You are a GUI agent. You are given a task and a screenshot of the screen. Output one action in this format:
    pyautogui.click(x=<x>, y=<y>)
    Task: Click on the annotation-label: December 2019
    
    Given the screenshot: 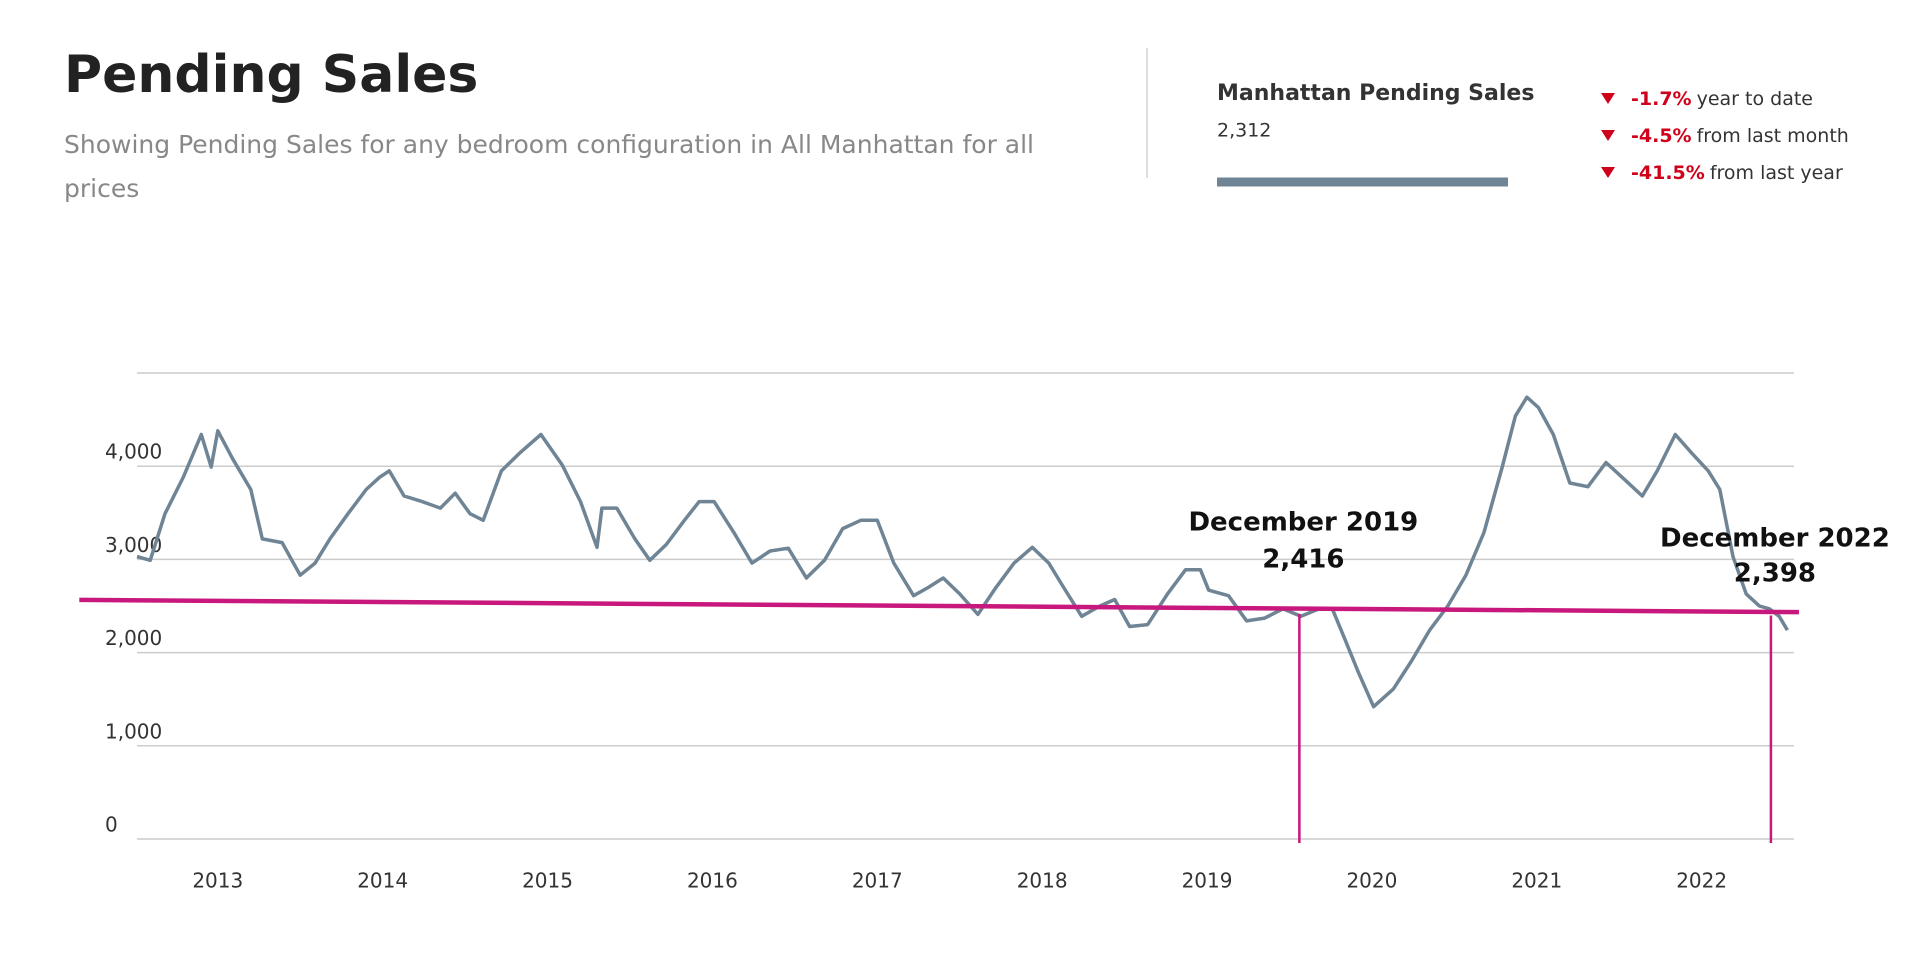 What is the action you would take?
    pyautogui.click(x=1303, y=523)
    